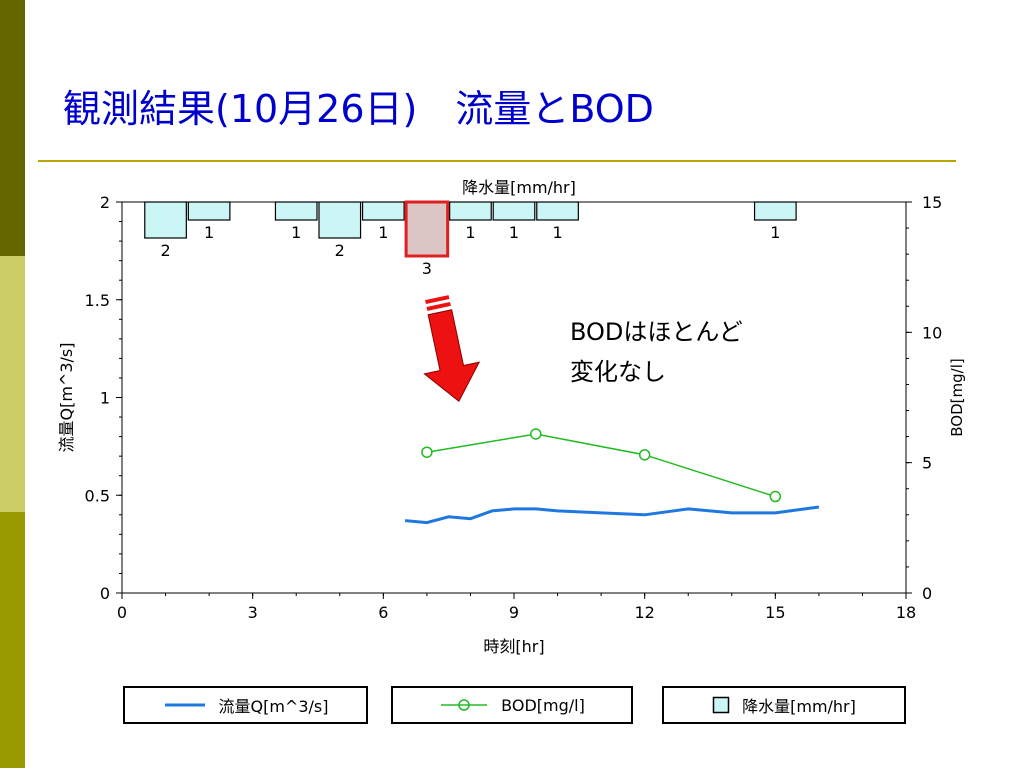 Image resolution: width=1024 pixels, height=768 pixels. Describe the element at coordinates (927, 593) in the screenshot. I see `y-right-tick-label: 0` at that location.